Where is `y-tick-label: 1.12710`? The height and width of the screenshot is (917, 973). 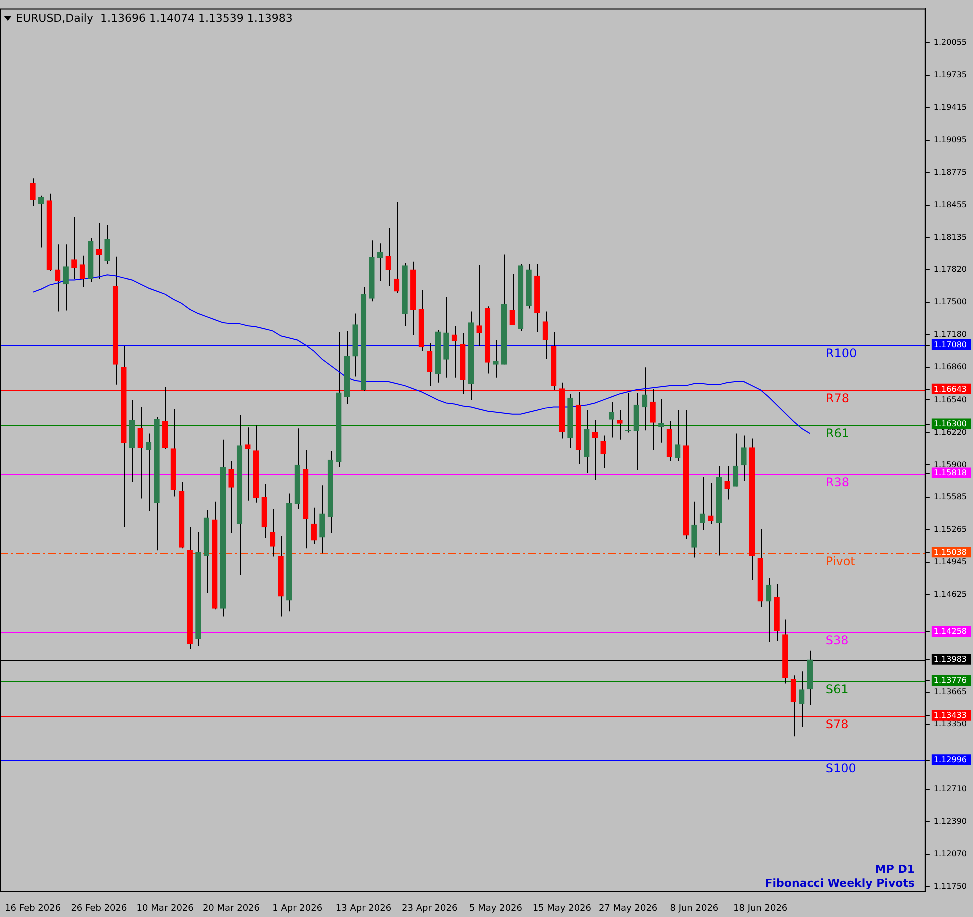 y-tick-label: 1.12710 is located at coordinates (951, 789).